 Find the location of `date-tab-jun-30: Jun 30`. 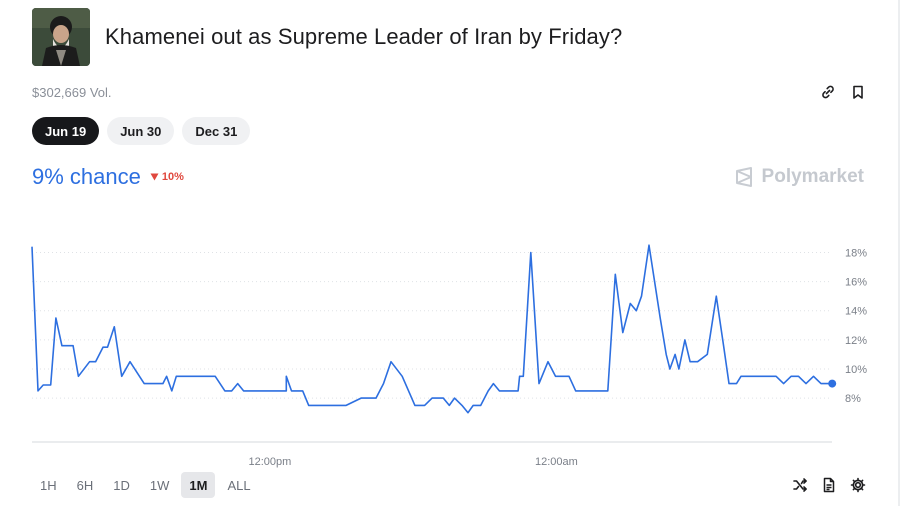

date-tab-jun-30: Jun 30 is located at coordinates (141, 131).